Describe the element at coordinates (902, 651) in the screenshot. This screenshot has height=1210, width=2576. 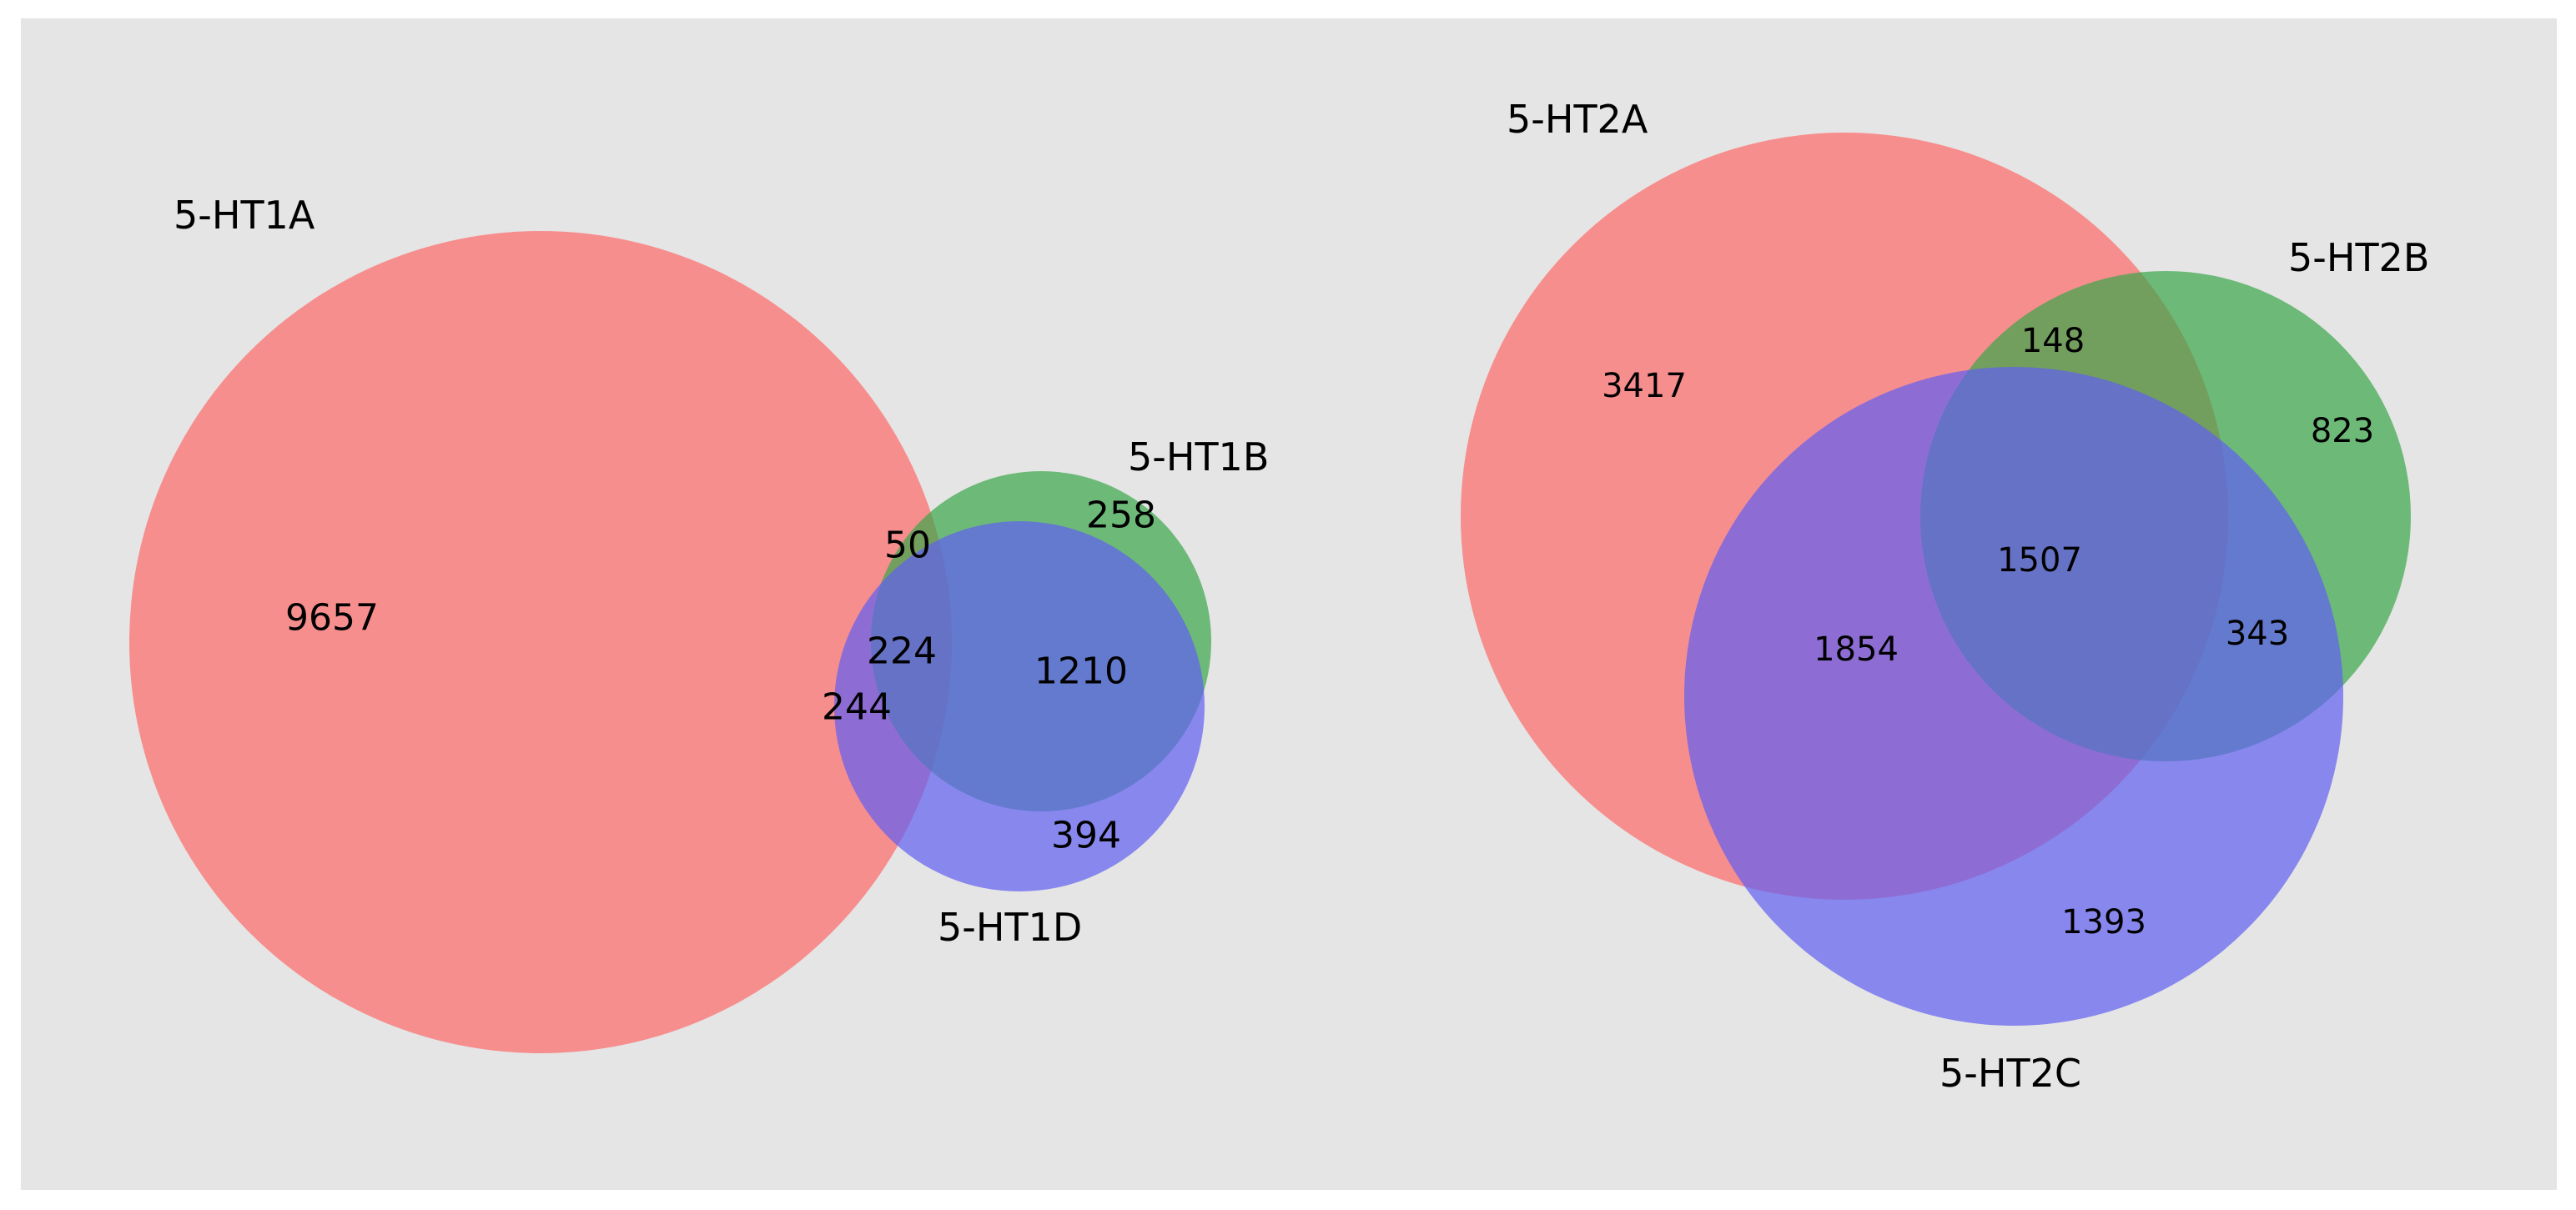
I see `venn-left-abc-count: 224` at that location.